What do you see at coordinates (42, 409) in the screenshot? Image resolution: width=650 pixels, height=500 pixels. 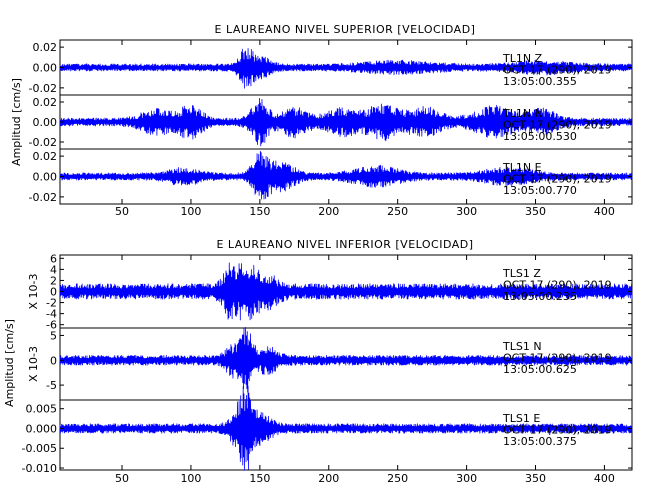 I see `y-tick-label: 0.005` at bounding box center [42, 409].